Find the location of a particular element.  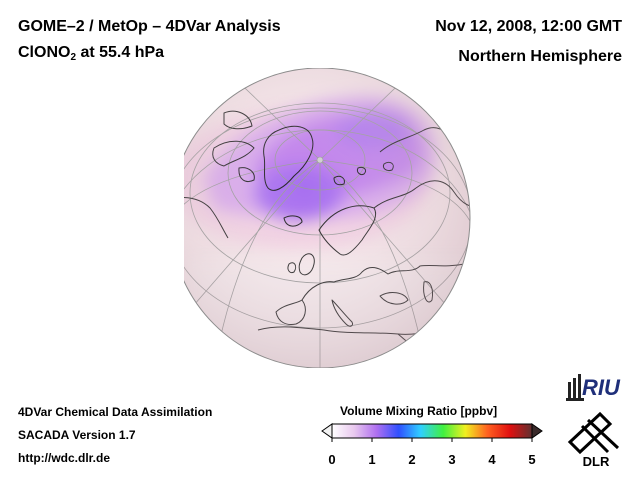

colorbar-tick-label: 2 is located at coordinates (411, 459).